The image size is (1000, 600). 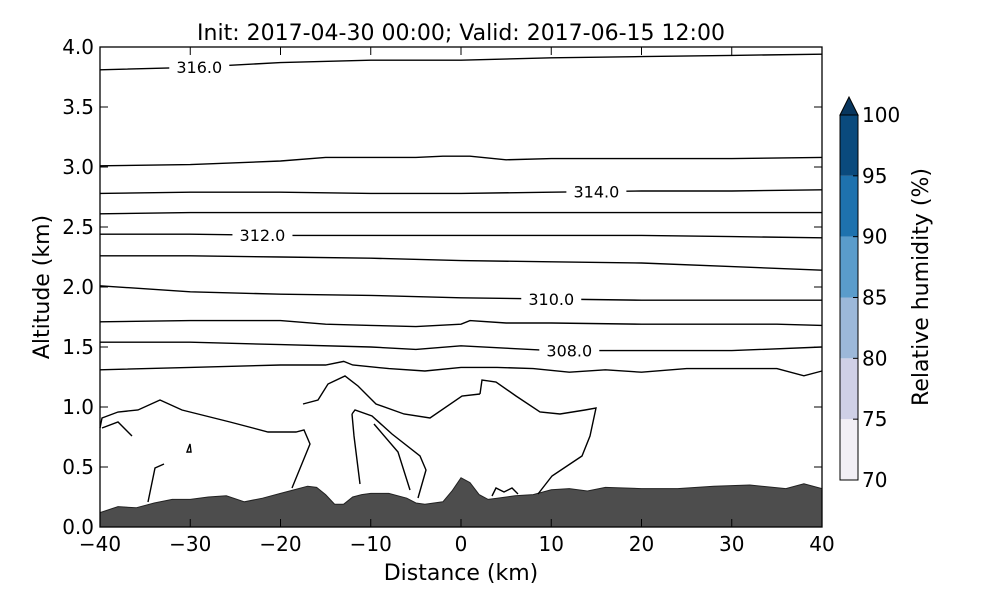 I want to click on x-tick-label: 0, so click(x=461, y=544).